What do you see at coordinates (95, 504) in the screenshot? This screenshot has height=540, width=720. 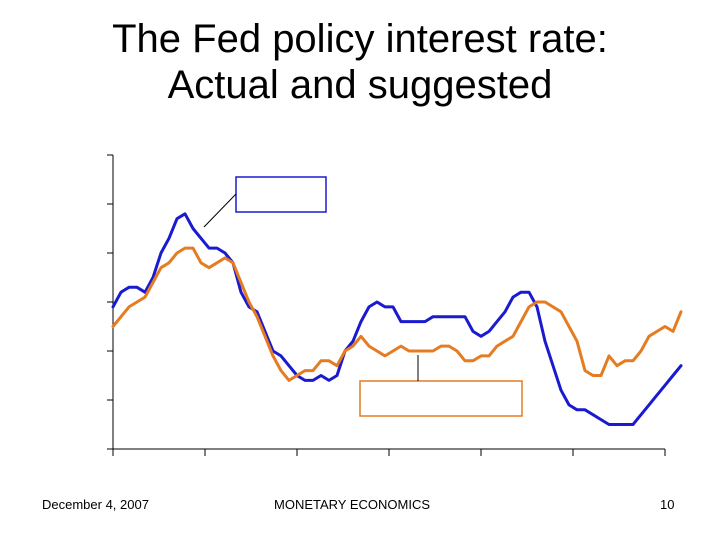 I see `footer-date: December 4, 2007` at bounding box center [95, 504].